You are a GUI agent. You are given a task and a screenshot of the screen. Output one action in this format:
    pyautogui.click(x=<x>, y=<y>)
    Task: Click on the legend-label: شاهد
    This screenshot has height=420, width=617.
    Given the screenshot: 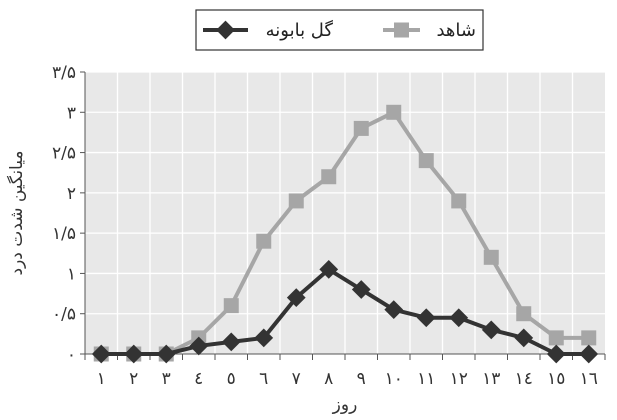 What is the action you would take?
    pyautogui.click(x=456, y=30)
    